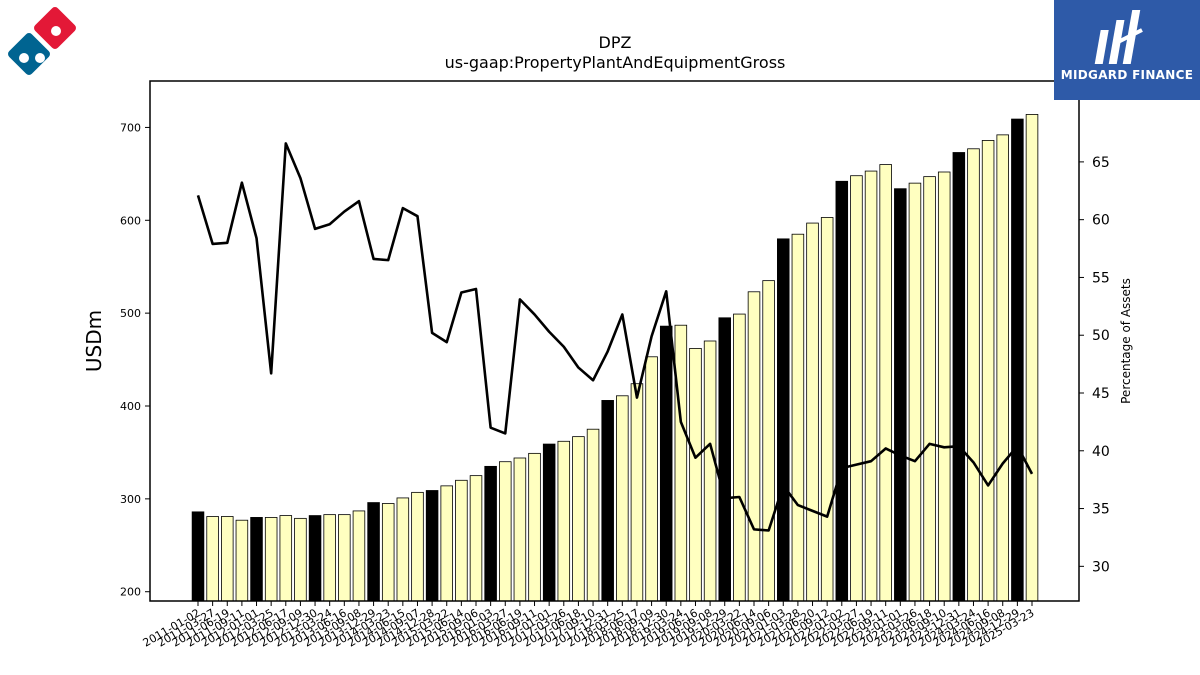 The height and width of the screenshot is (675, 1200). What do you see at coordinates (1094, 365) in the screenshot?
I see `y-axis-right: 30 35 40 45 50 55 60 65` at bounding box center [1094, 365].